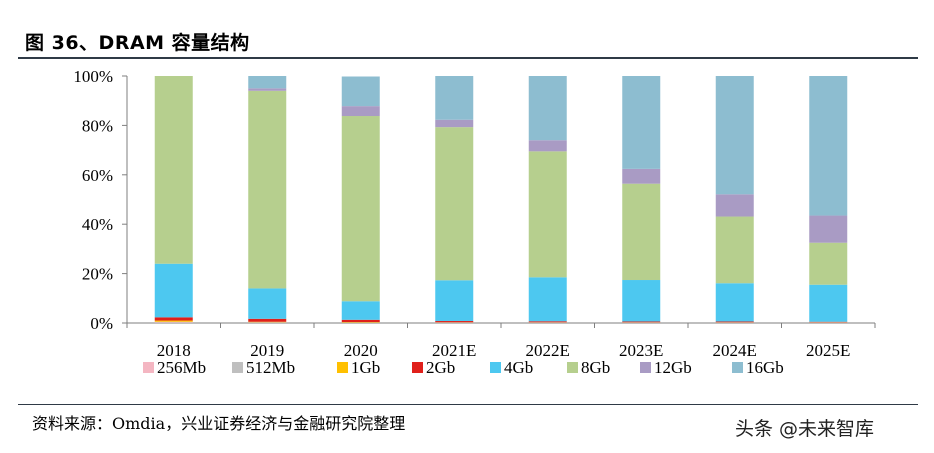 This screenshot has width=934, height=453. Describe the element at coordinates (267, 320) in the screenshot. I see `bar-segment-2gb-2019` at that location.